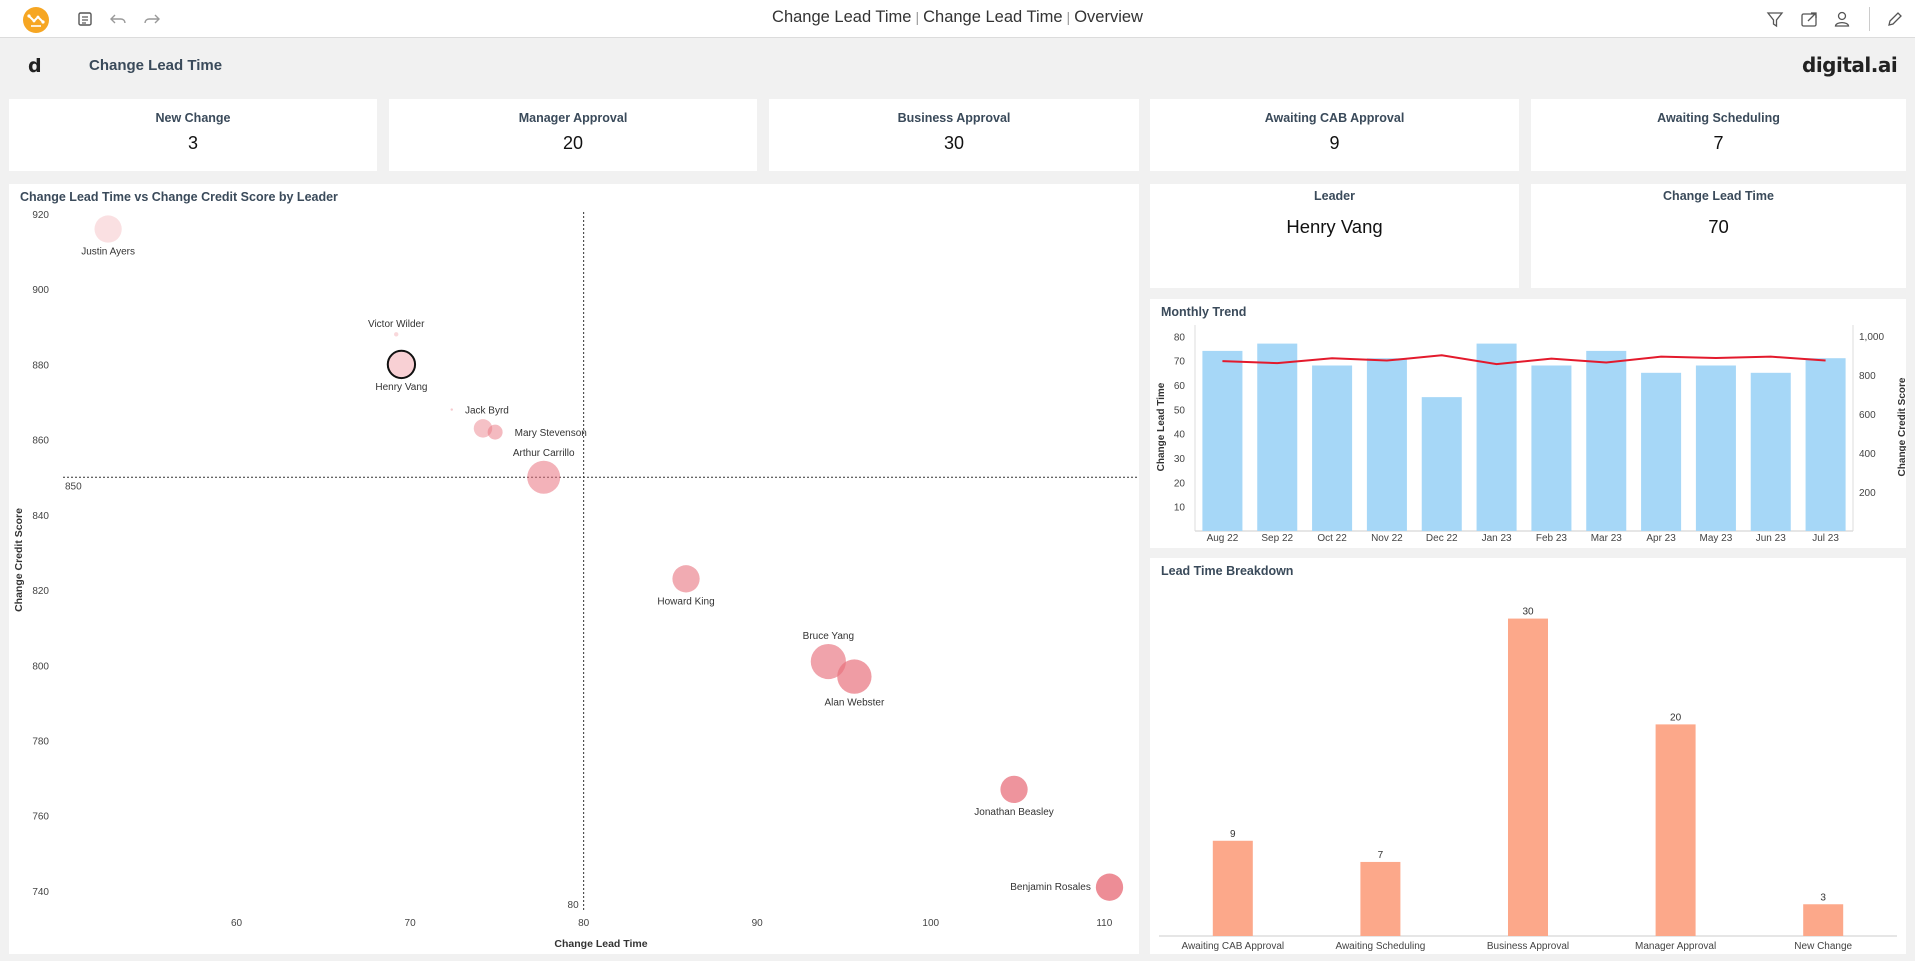 The image size is (1915, 961). I want to click on app-logo-icon, so click(36, 20).